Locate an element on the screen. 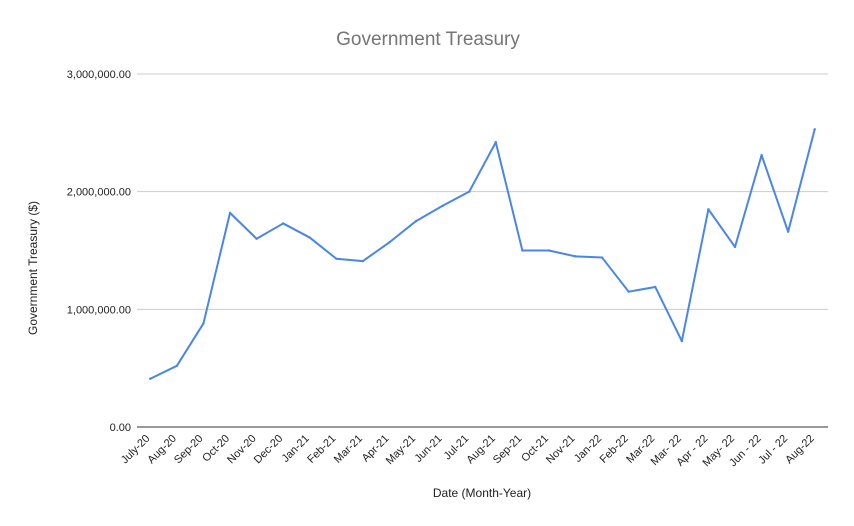  x-tick-label: Sep-21 is located at coordinates (508, 450).